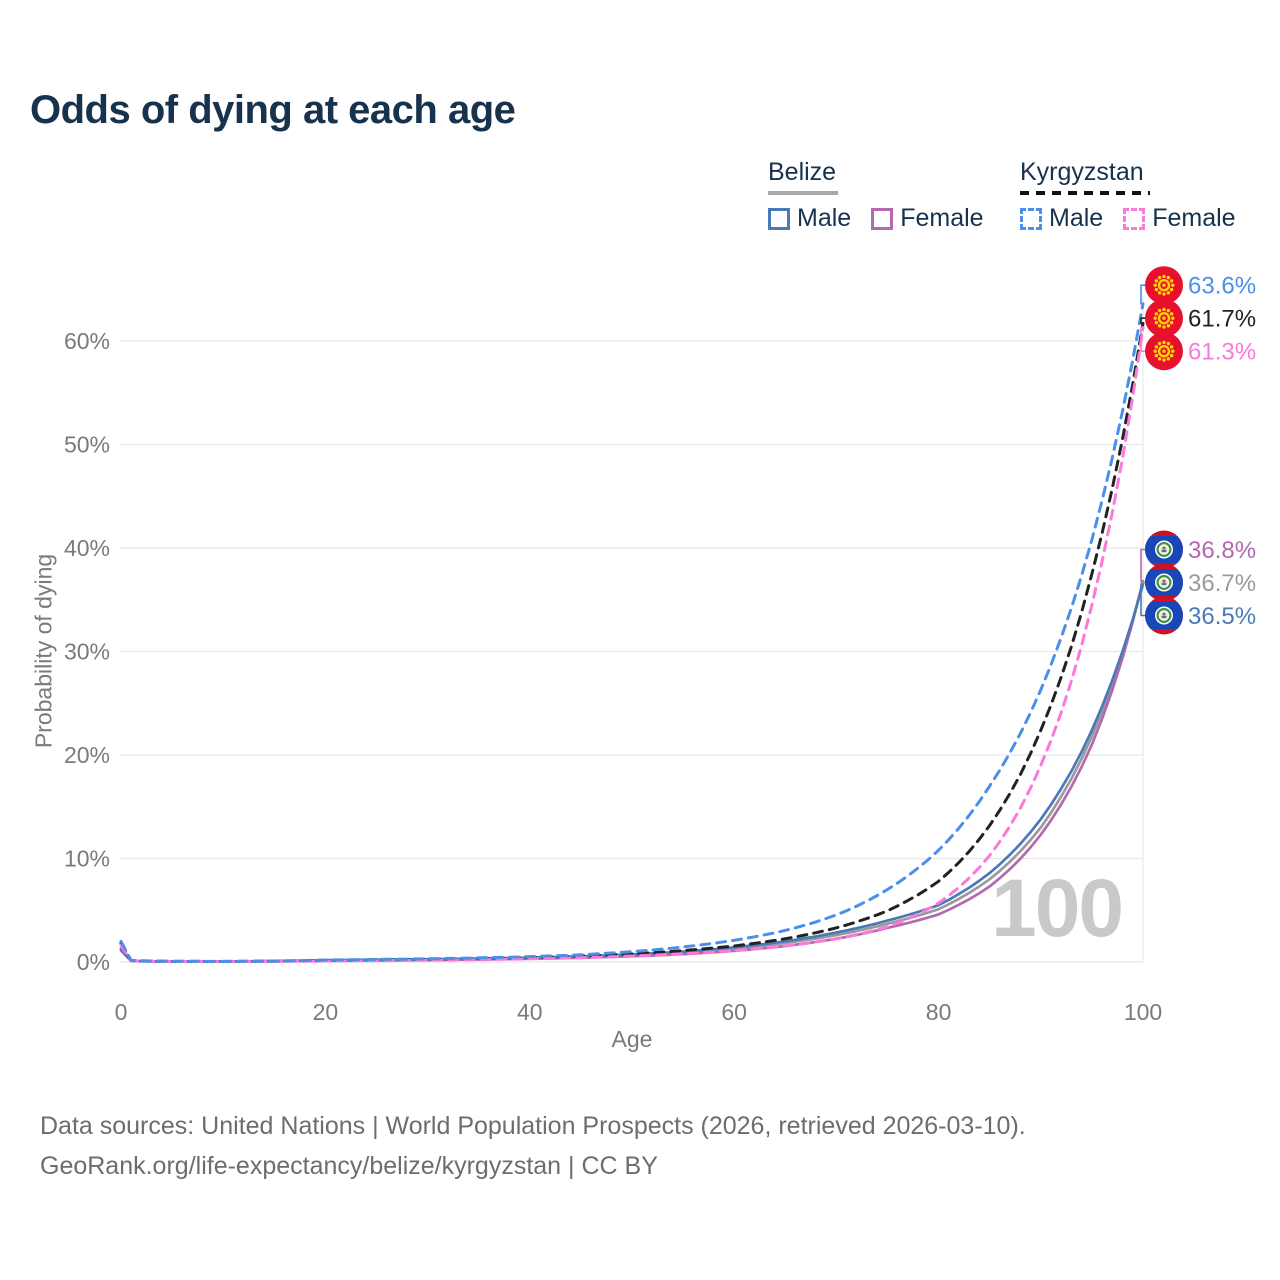 The height and width of the screenshot is (1280, 1280). I want to click on y-axis-title: Probability of dying, so click(43, 651).